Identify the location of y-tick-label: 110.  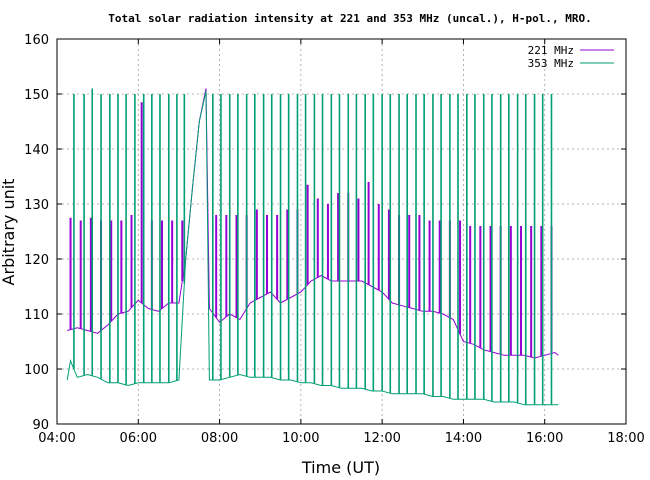
(36, 315).